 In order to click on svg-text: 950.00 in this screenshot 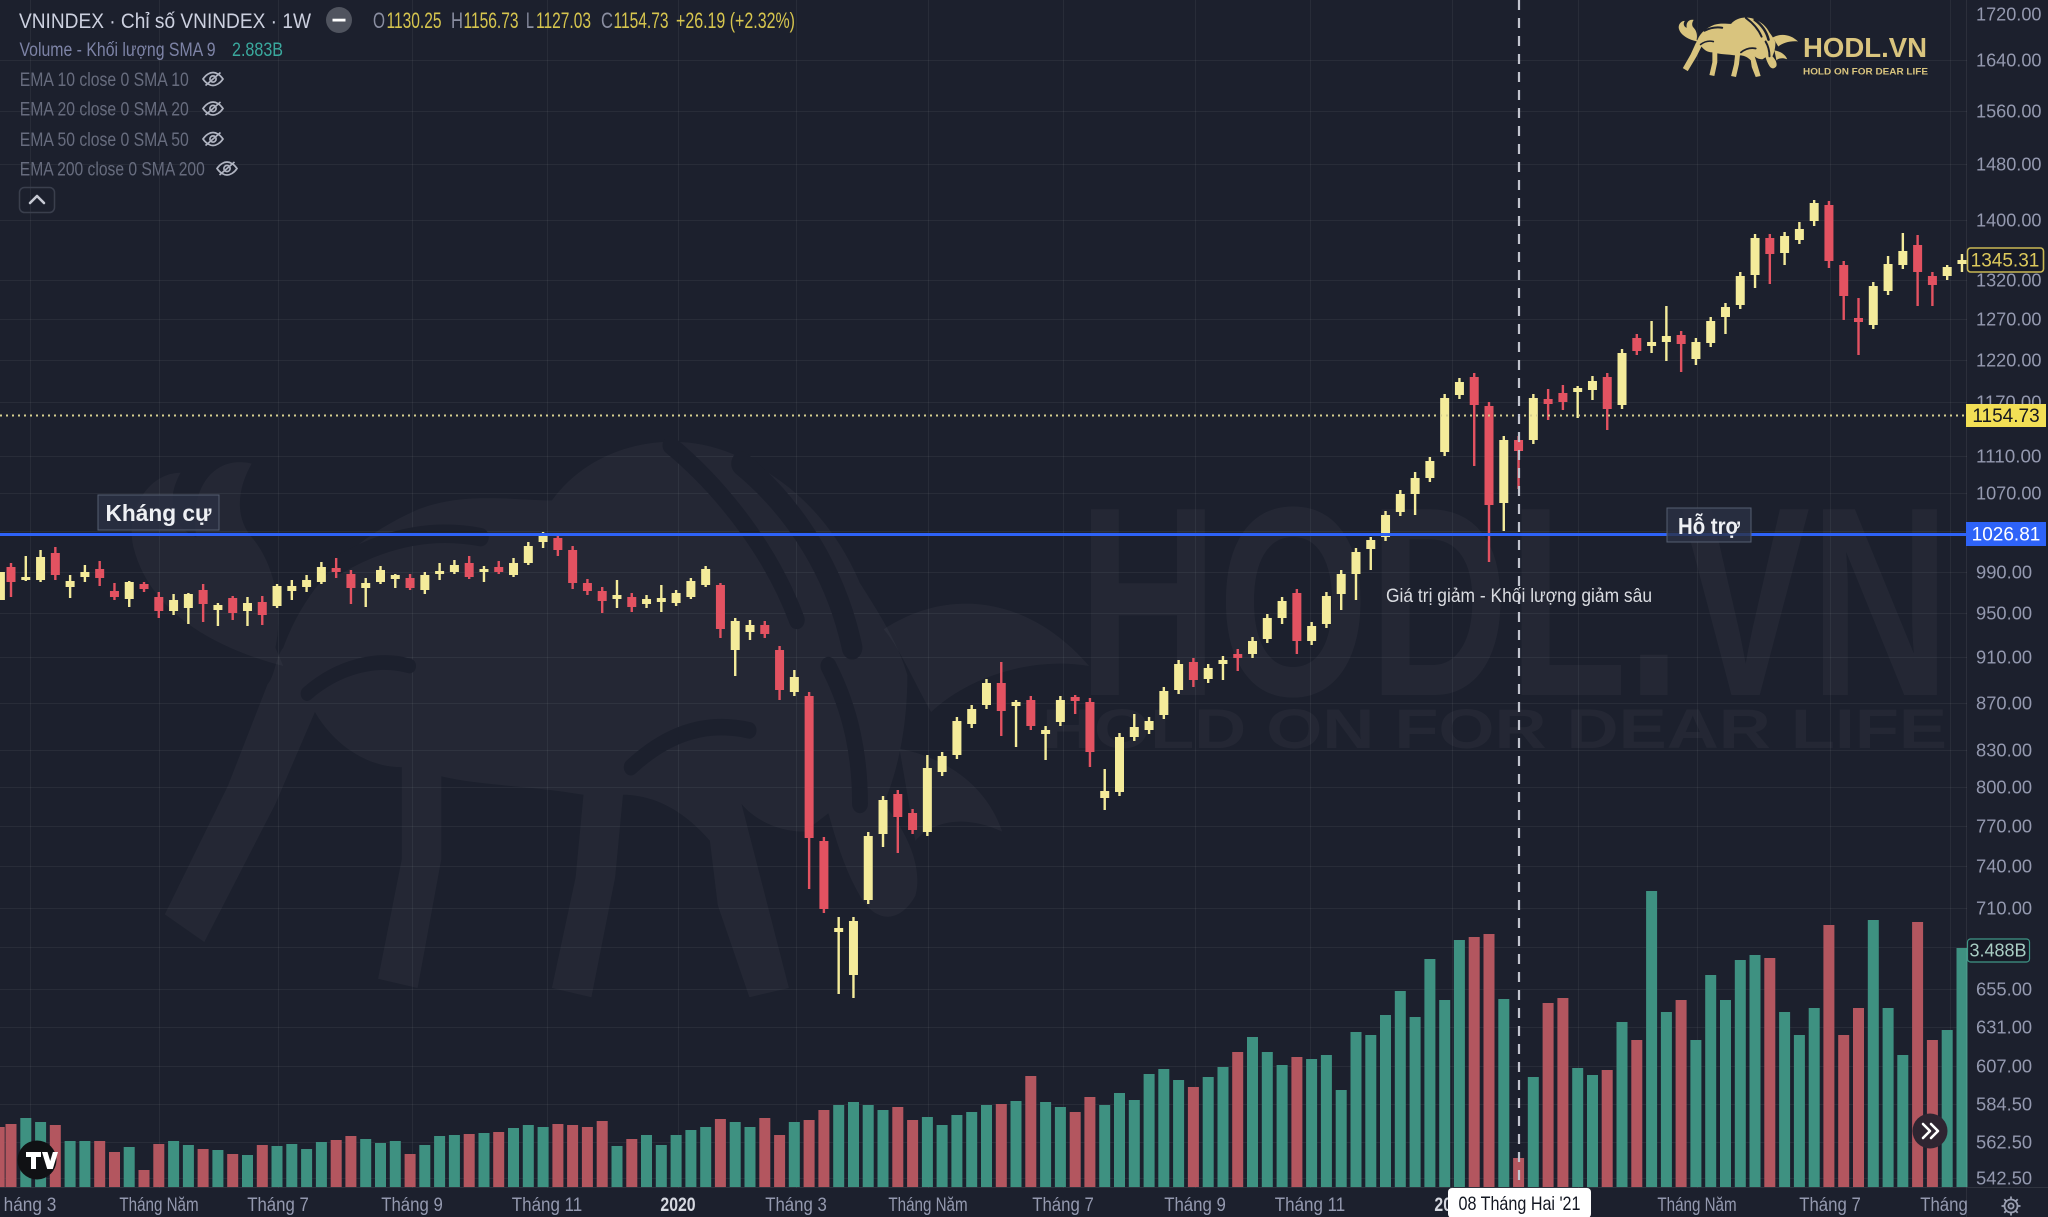, I will do `click(2004, 613)`.